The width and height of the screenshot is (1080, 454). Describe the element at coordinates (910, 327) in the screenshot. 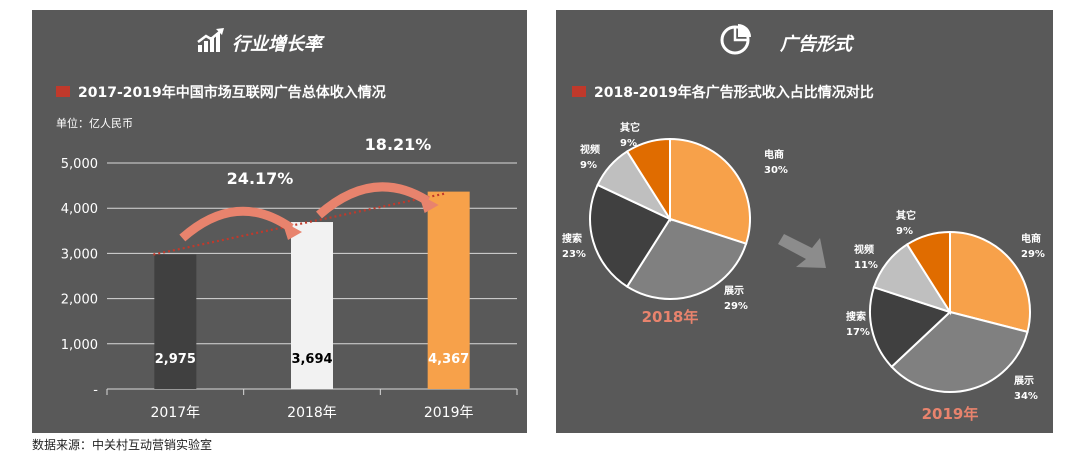

I see `pie-slice-搜索` at that location.